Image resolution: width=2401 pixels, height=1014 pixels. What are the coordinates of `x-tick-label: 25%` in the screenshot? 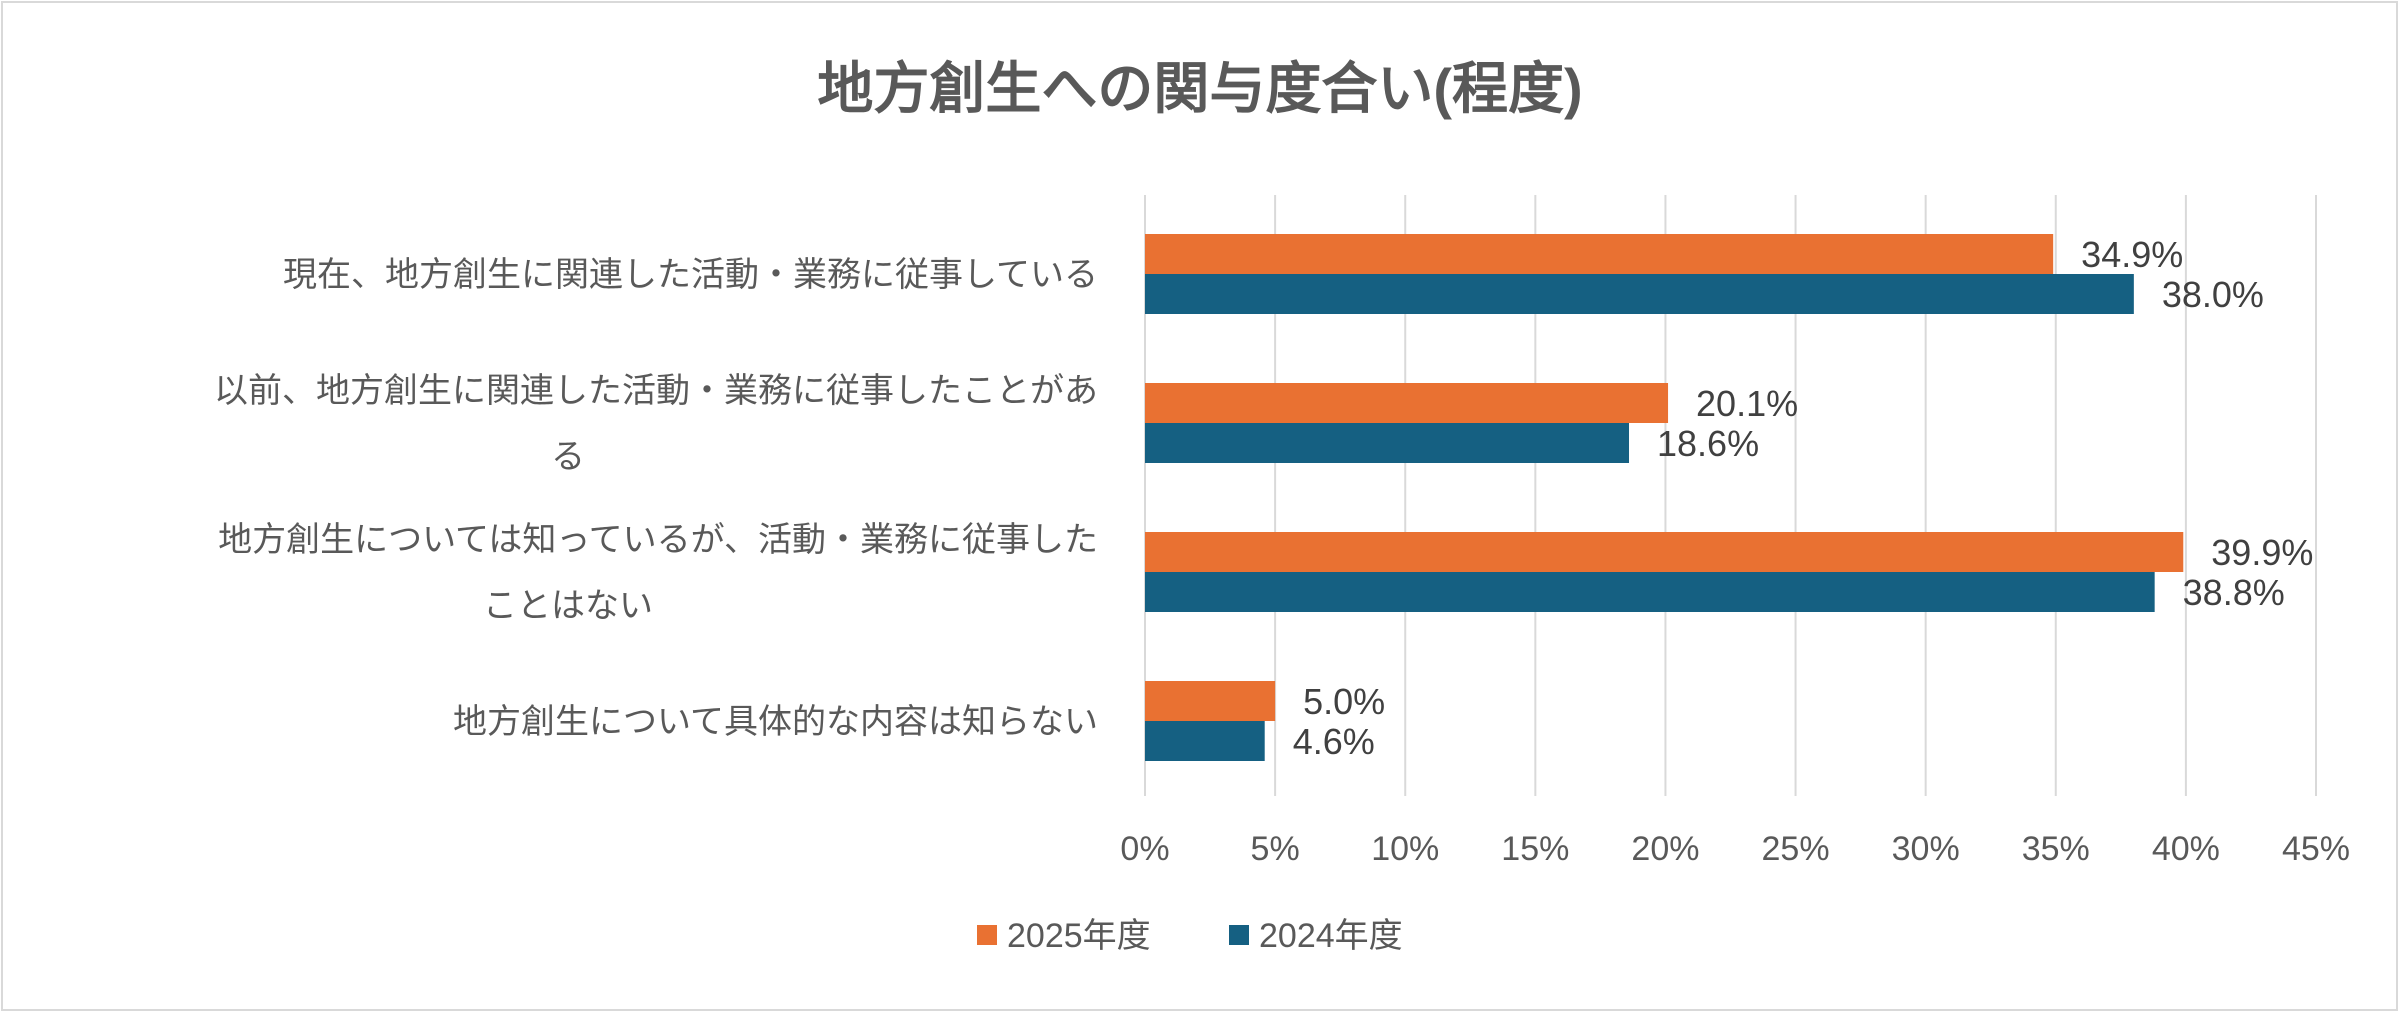 It's located at (1796, 849).